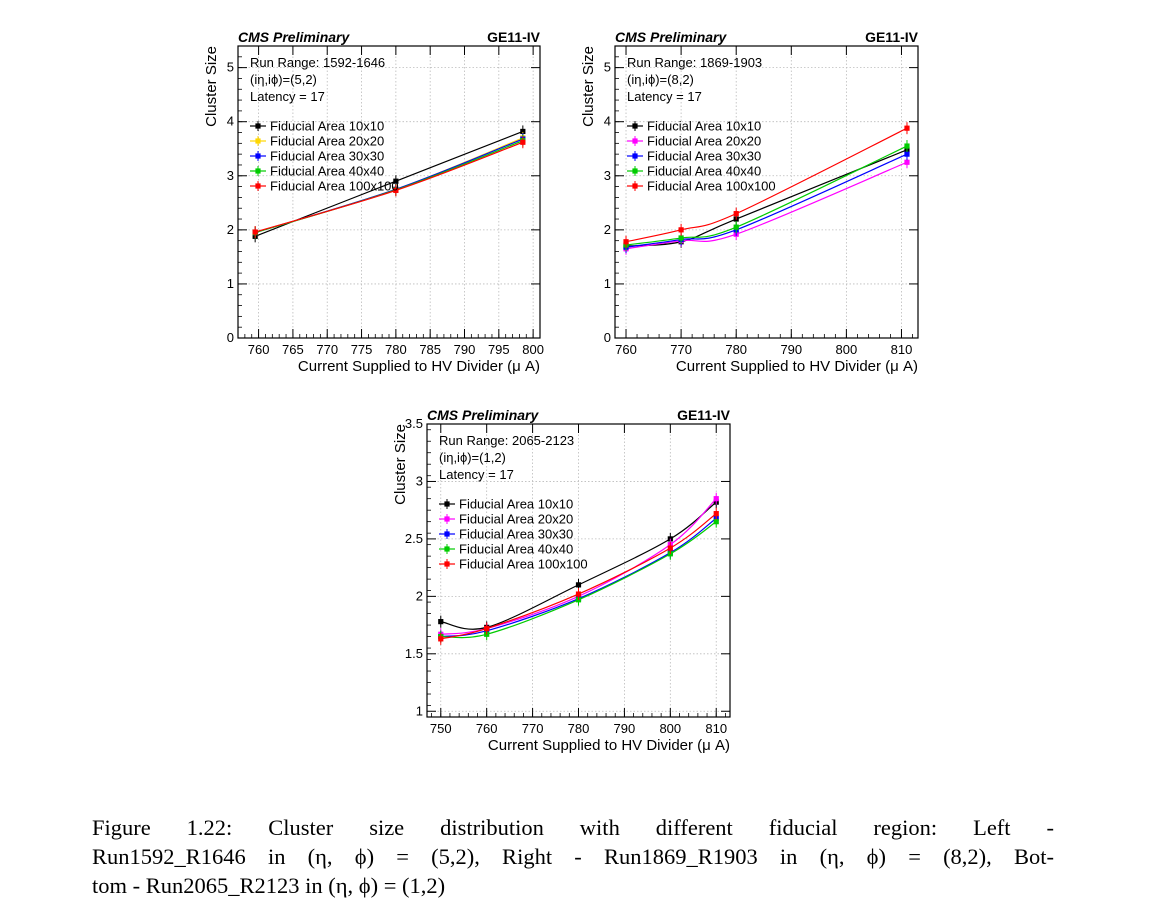 Image resolution: width=1158 pixels, height=918 pixels. I want to click on annotation-text: Run Range: 1592-1646, so click(317, 62).